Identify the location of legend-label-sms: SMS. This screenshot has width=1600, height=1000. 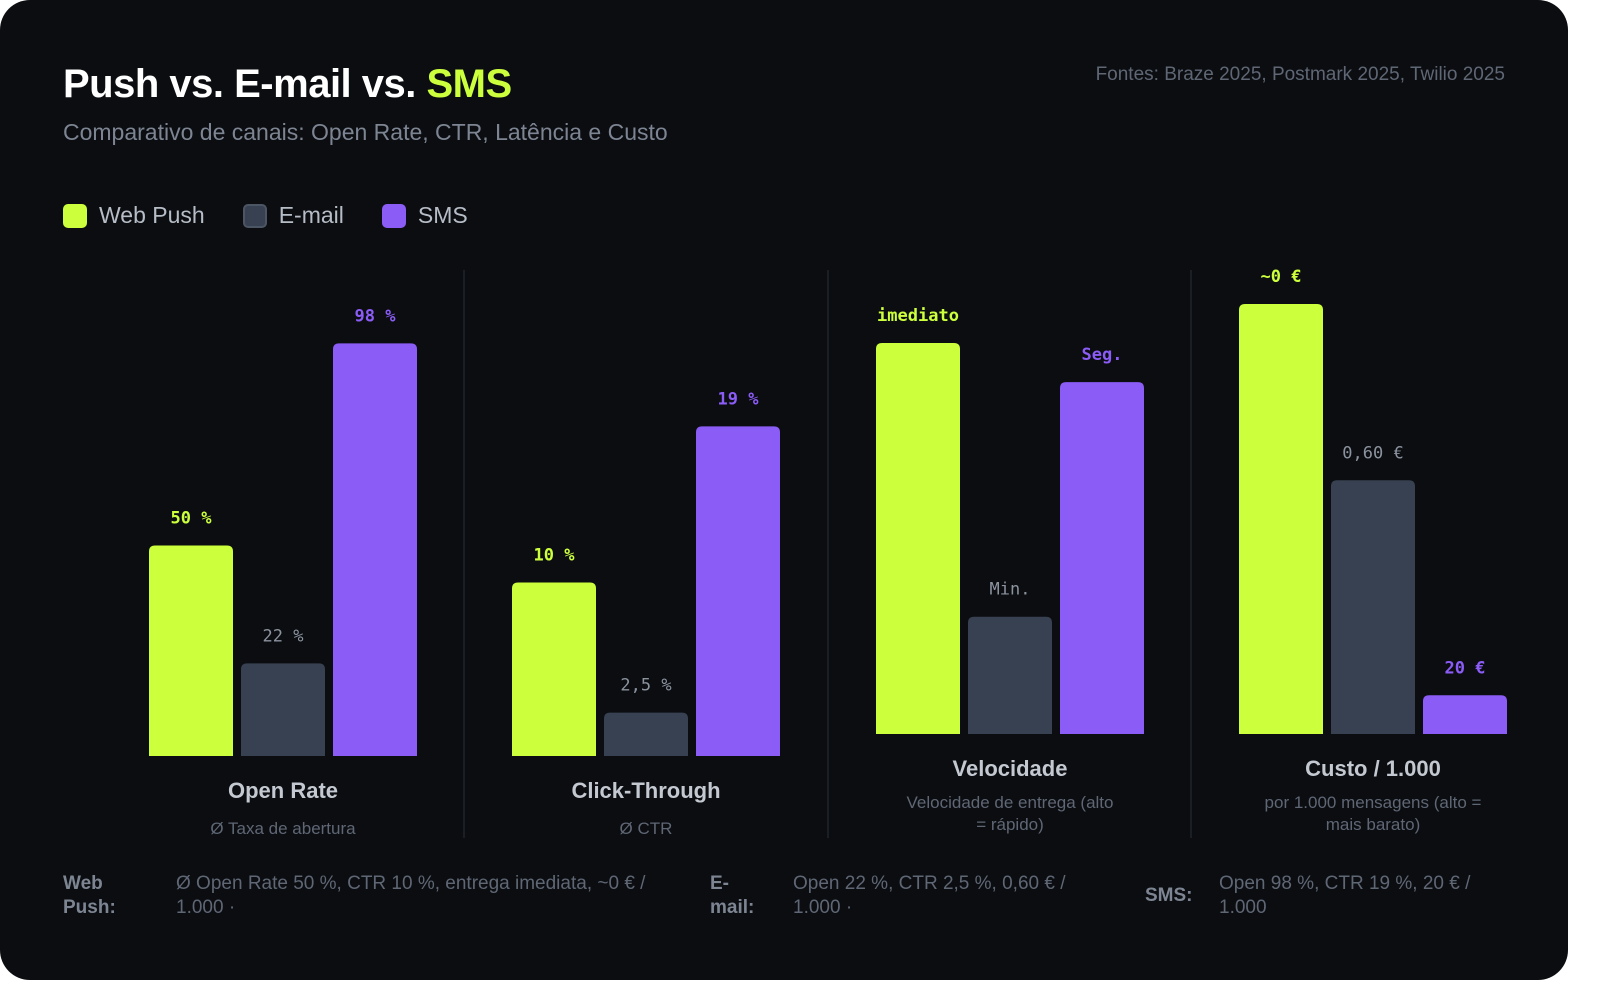
(442, 215).